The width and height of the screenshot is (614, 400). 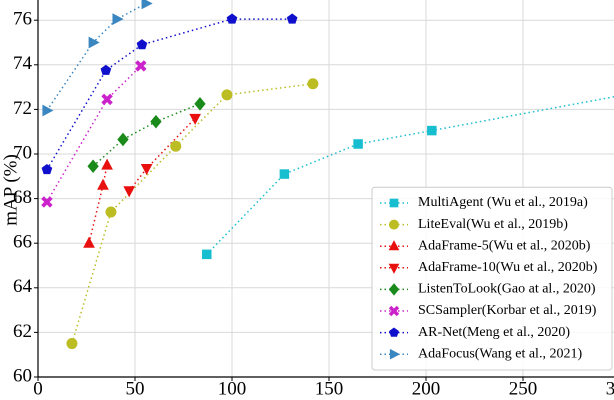 What do you see at coordinates (493, 224) in the screenshot?
I see `legend-label: LiteEval(Wu et al., 2019b)` at bounding box center [493, 224].